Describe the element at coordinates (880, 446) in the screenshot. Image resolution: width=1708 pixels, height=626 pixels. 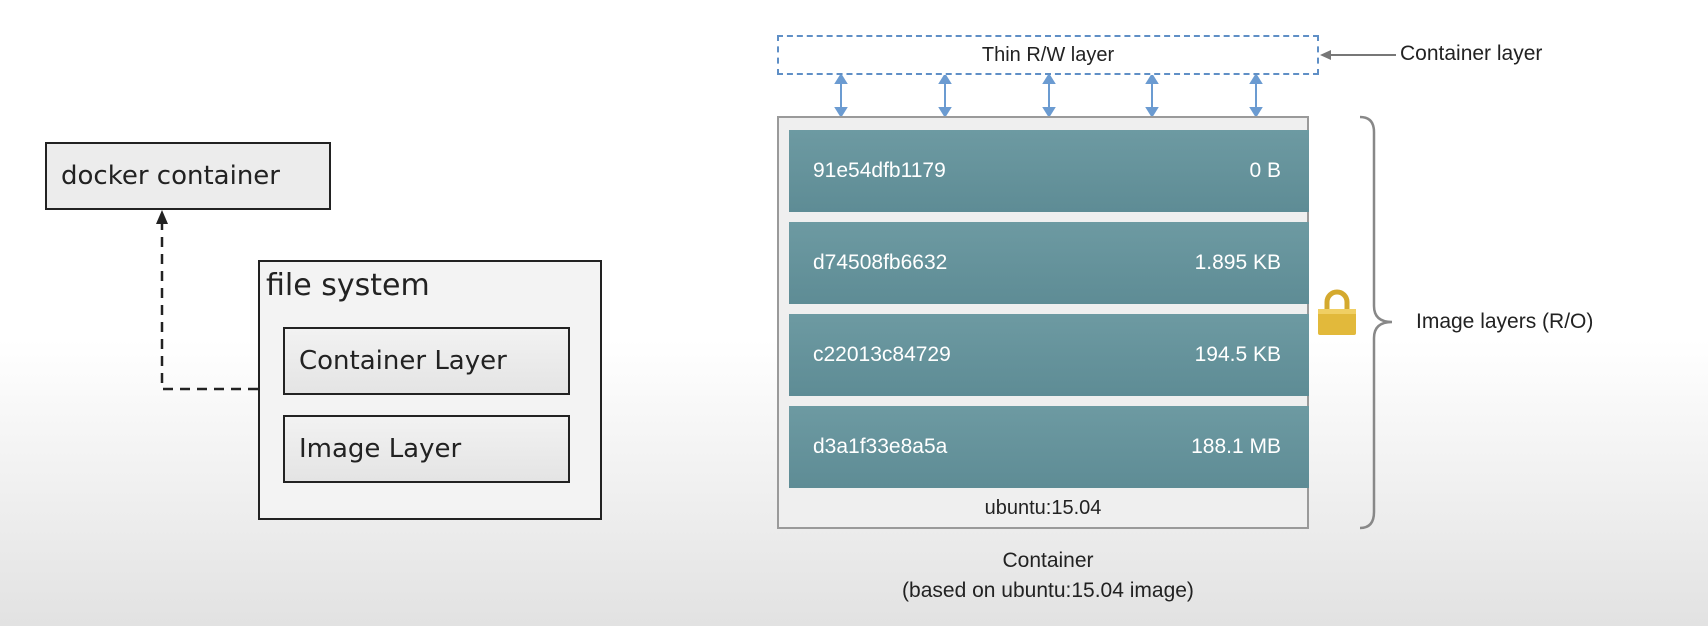
I see `layer-id: d3a1f33e8a5a` at that location.